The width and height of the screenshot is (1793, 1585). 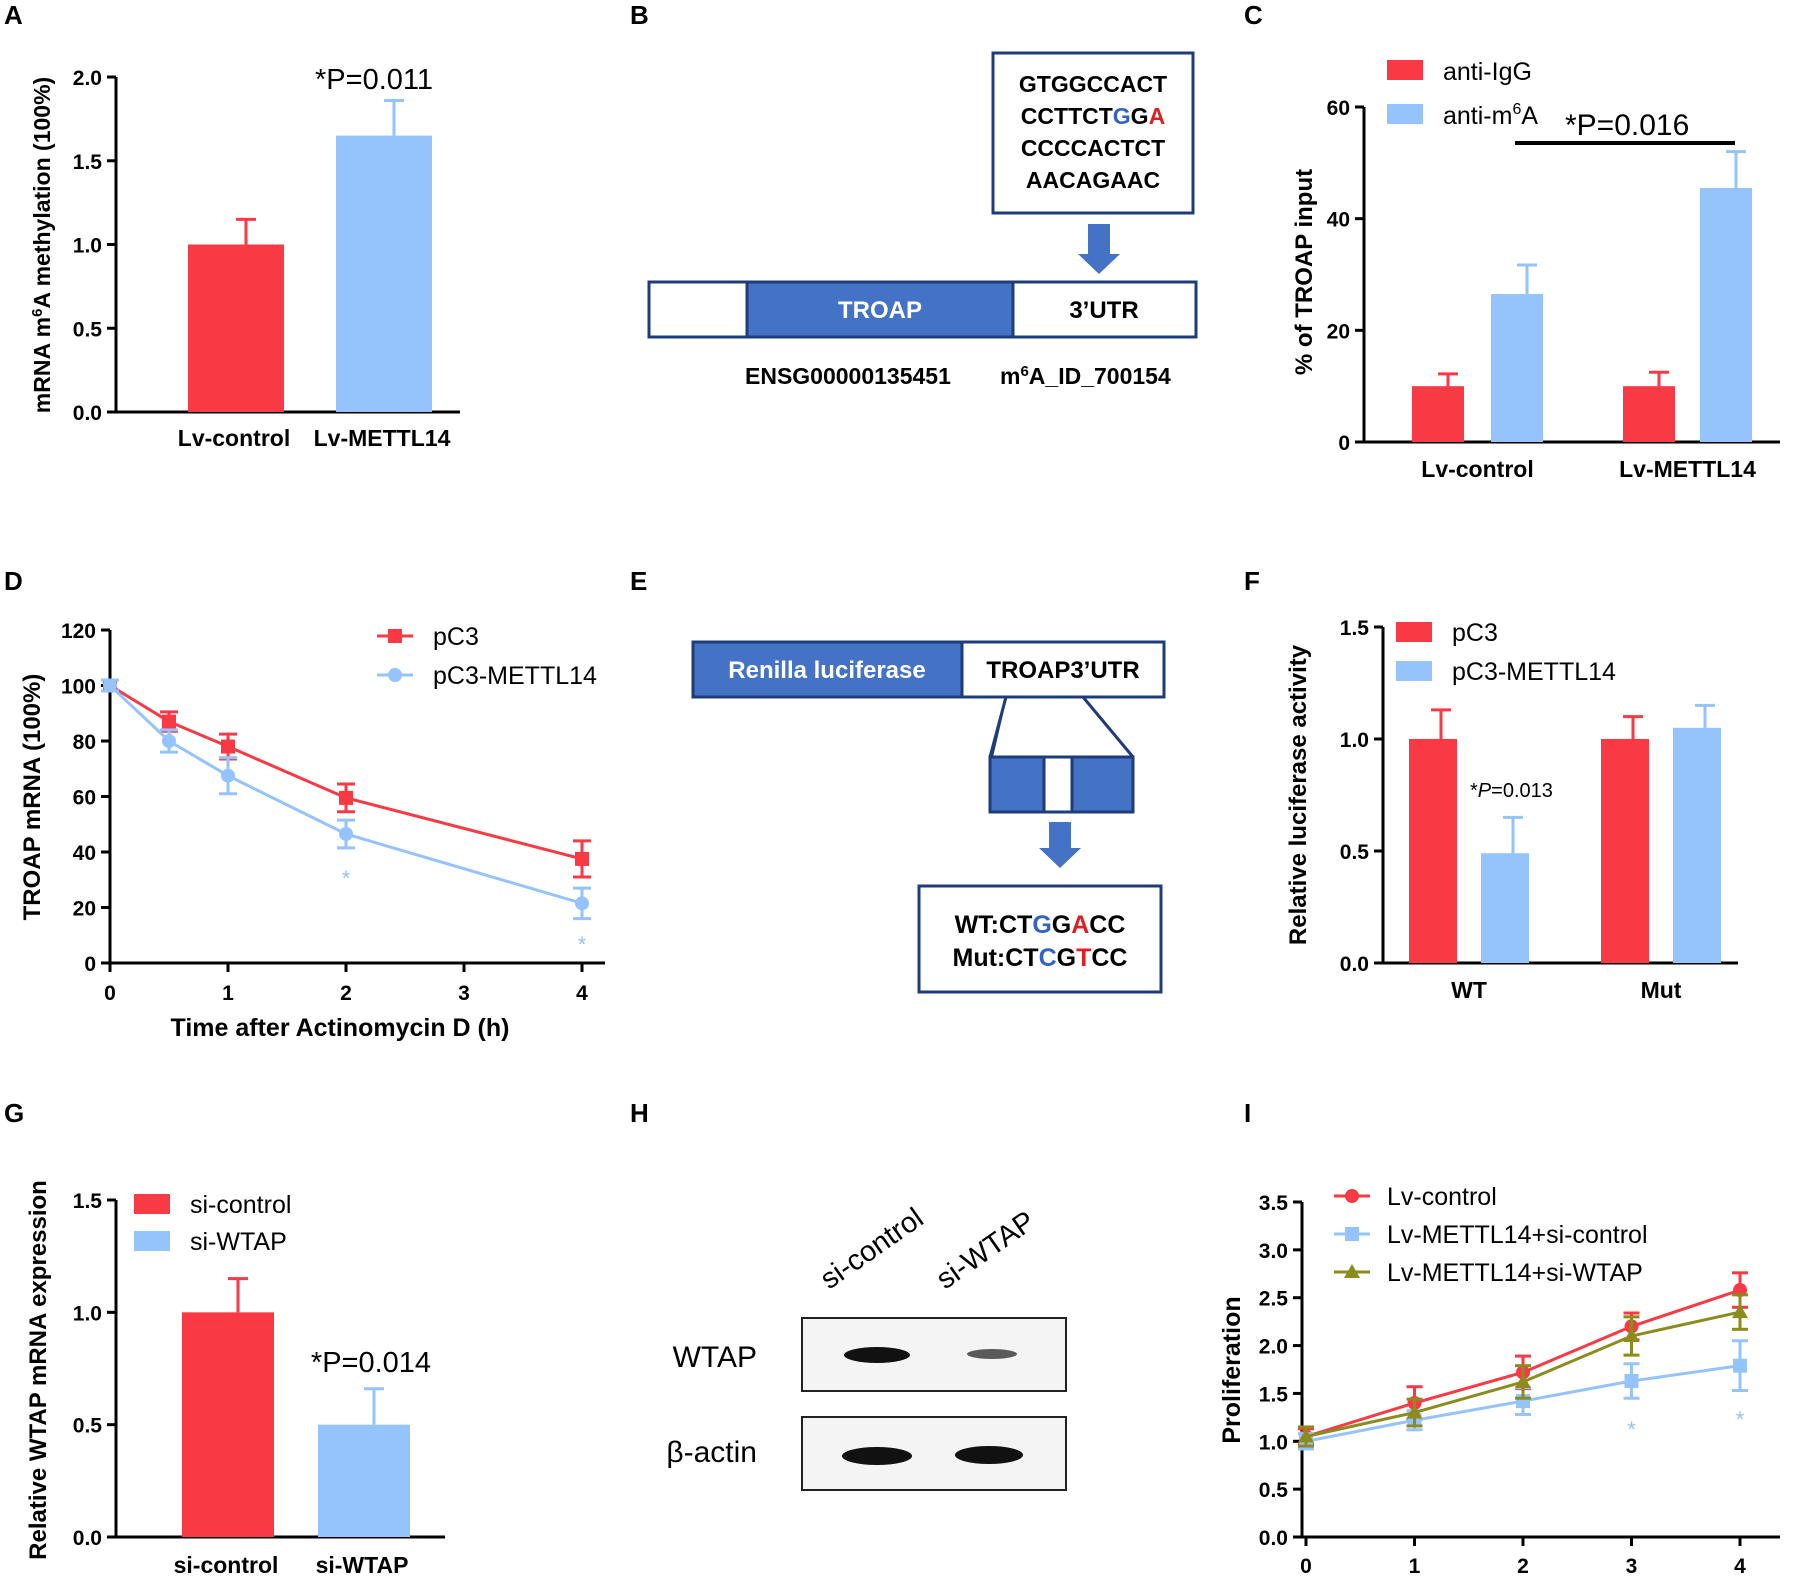 I want to click on legend-marker-lv-mettl14-si-wtap, so click(x=1352, y=1271).